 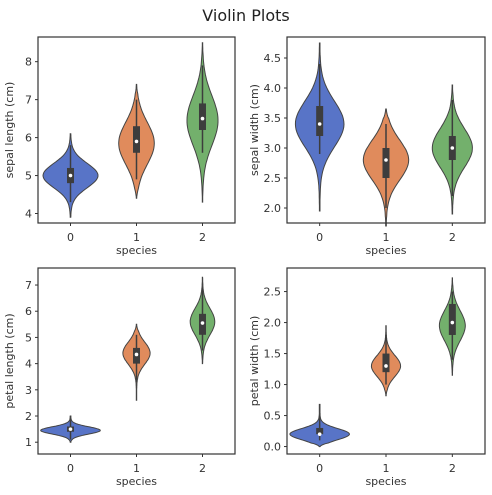 I want to click on y-axis-label: petal length (cm), so click(x=9, y=360).